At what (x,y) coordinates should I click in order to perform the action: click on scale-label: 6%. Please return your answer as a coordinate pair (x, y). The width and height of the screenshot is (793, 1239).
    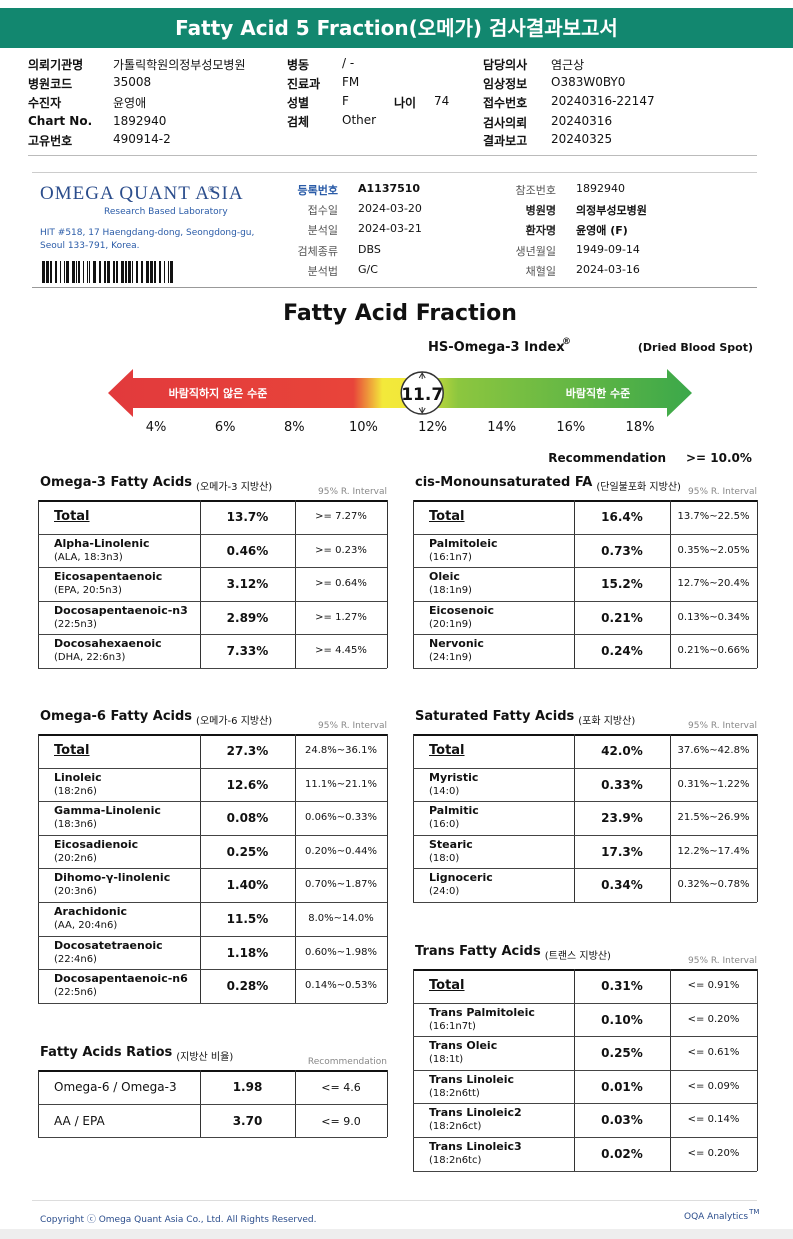
    Looking at the image, I should click on (225, 427).